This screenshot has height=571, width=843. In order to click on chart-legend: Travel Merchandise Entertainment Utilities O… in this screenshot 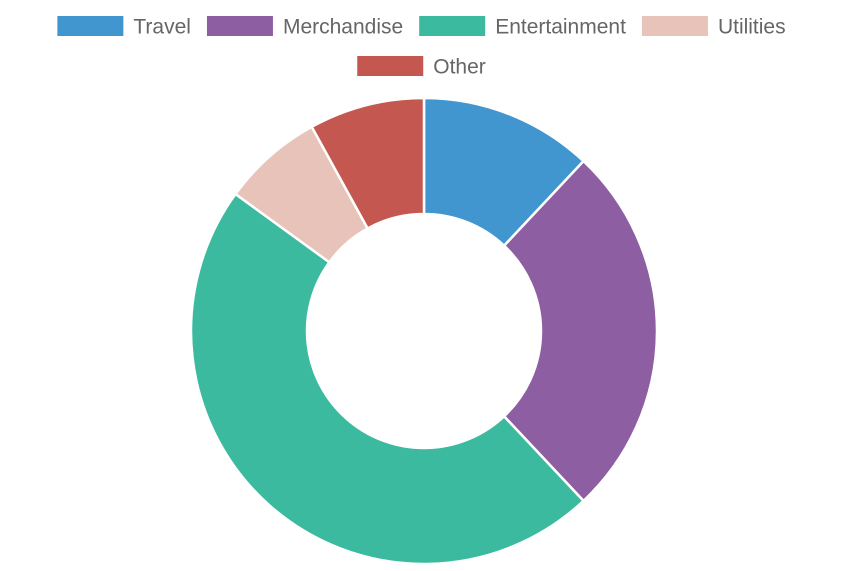, I will do `click(421, 47)`.